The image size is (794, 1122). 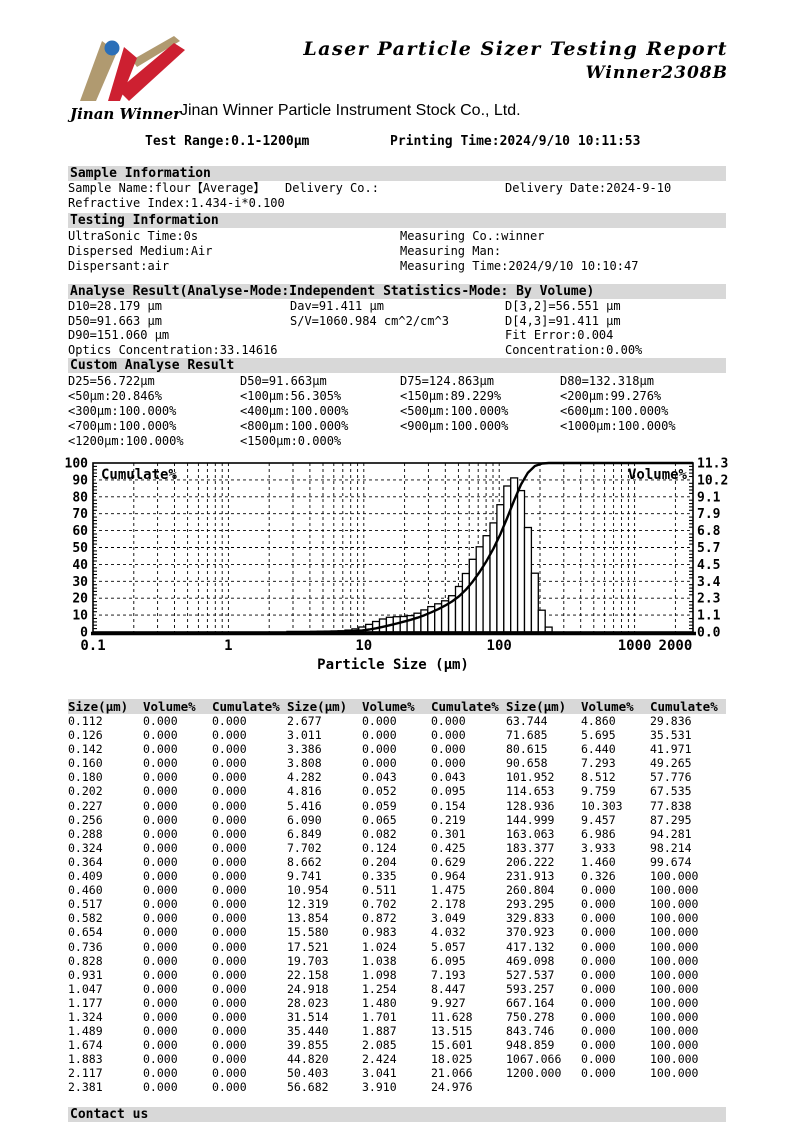 I want to click on table-cell: 183.377, so click(x=530, y=847).